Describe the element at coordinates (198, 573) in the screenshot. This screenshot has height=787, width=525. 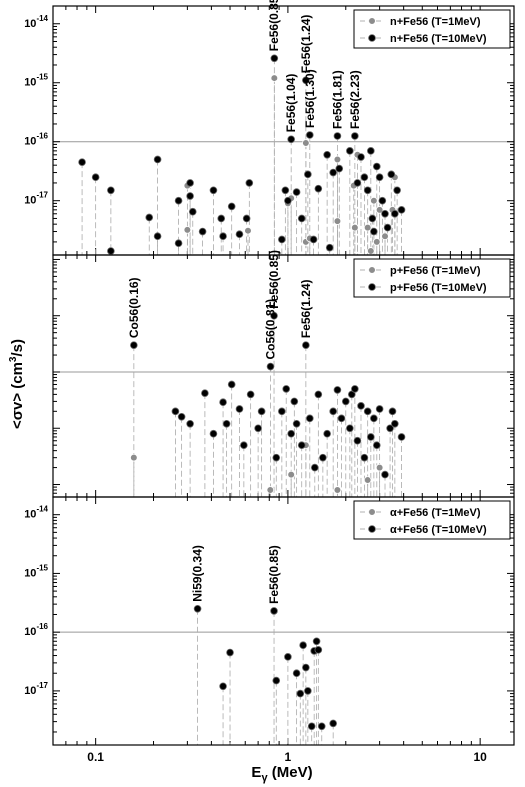
I see `line-annotation: Ni59(0.34)` at that location.